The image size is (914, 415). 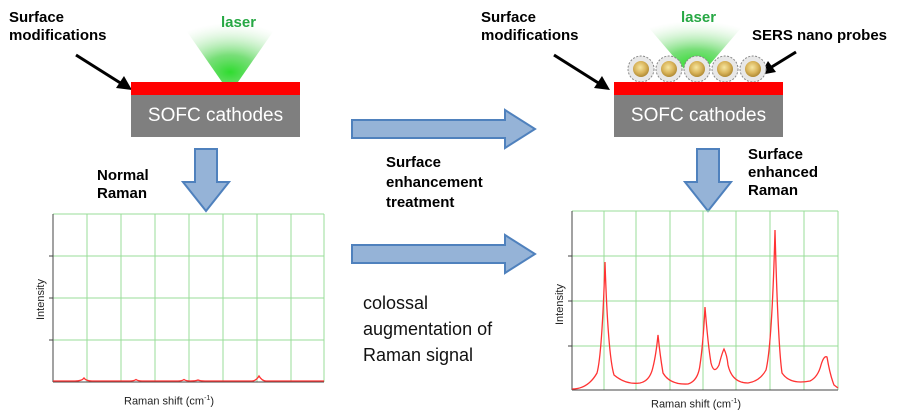 I want to click on left-surface-label: Surface modifications, so click(x=58, y=26).